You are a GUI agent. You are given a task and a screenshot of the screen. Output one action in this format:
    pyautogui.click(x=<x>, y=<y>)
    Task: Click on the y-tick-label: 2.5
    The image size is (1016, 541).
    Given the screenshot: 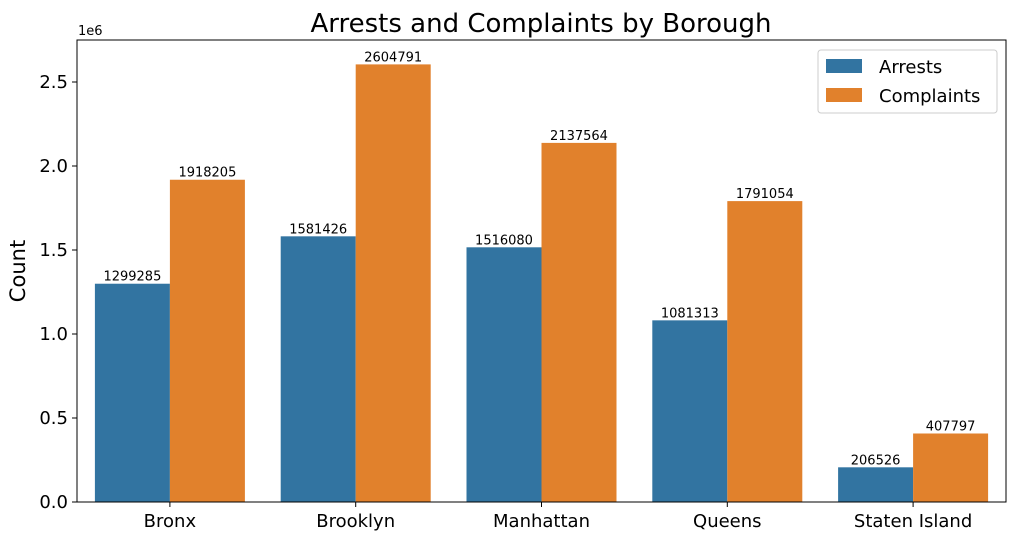 What is the action you would take?
    pyautogui.click(x=53, y=82)
    